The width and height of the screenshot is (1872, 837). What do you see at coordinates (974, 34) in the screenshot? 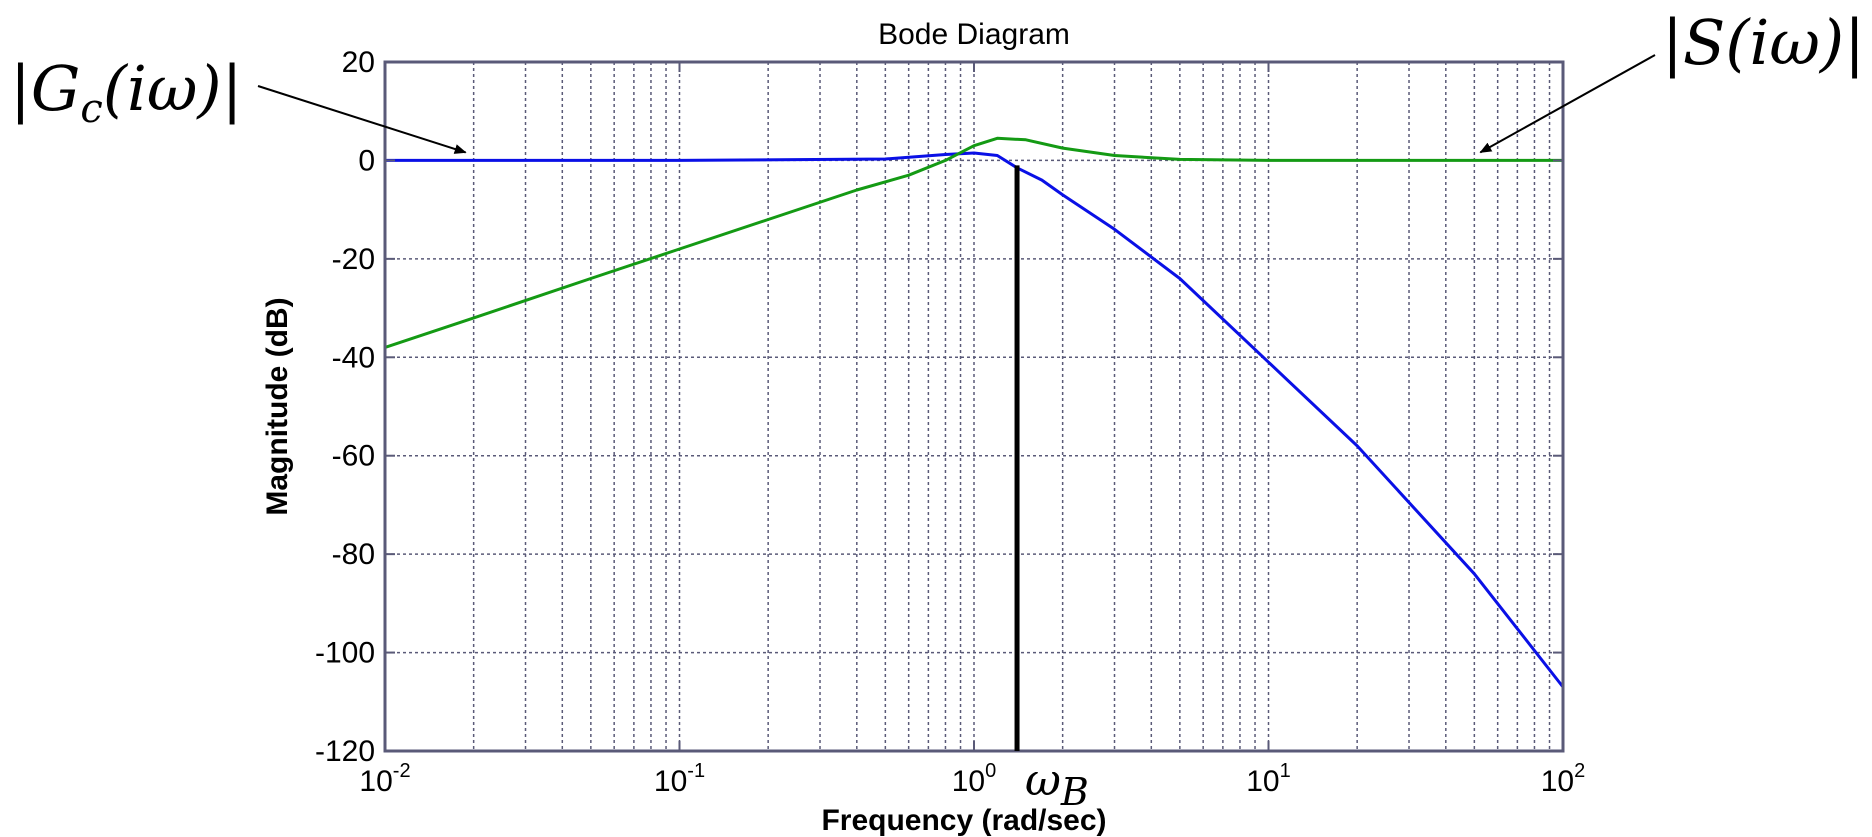
I see `chart-title: Bode Diagram` at bounding box center [974, 34].